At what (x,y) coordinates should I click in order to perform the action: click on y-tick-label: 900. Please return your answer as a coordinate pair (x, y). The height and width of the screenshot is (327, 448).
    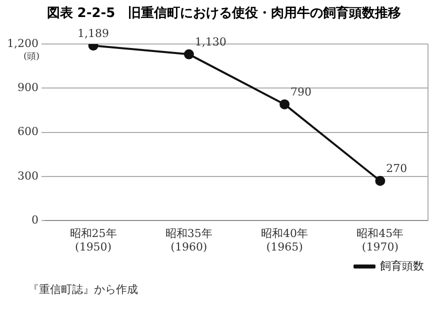
    Looking at the image, I should click on (27, 87).